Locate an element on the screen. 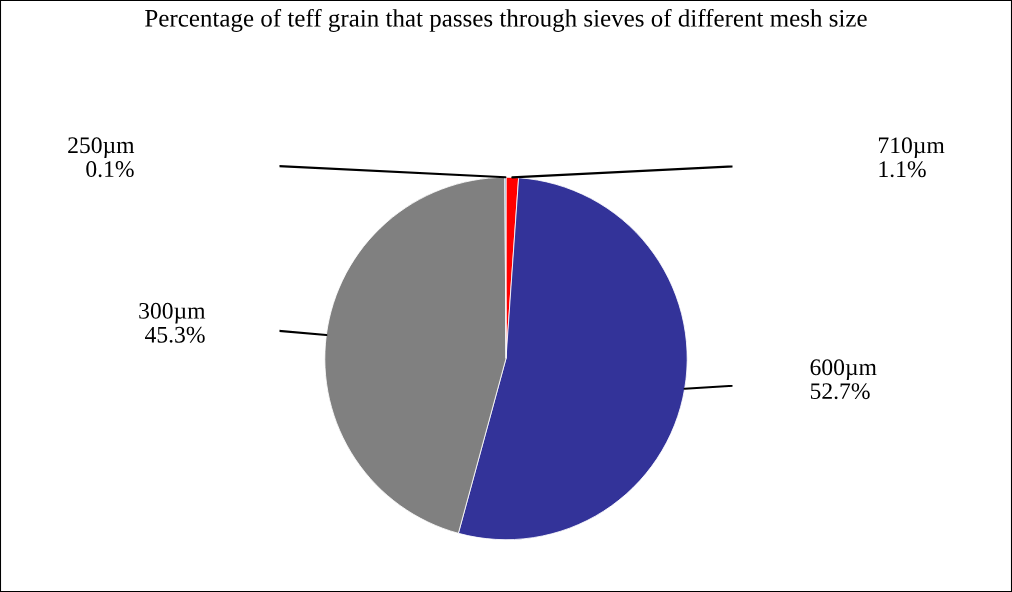  data-label: 52.7% is located at coordinates (840, 391).